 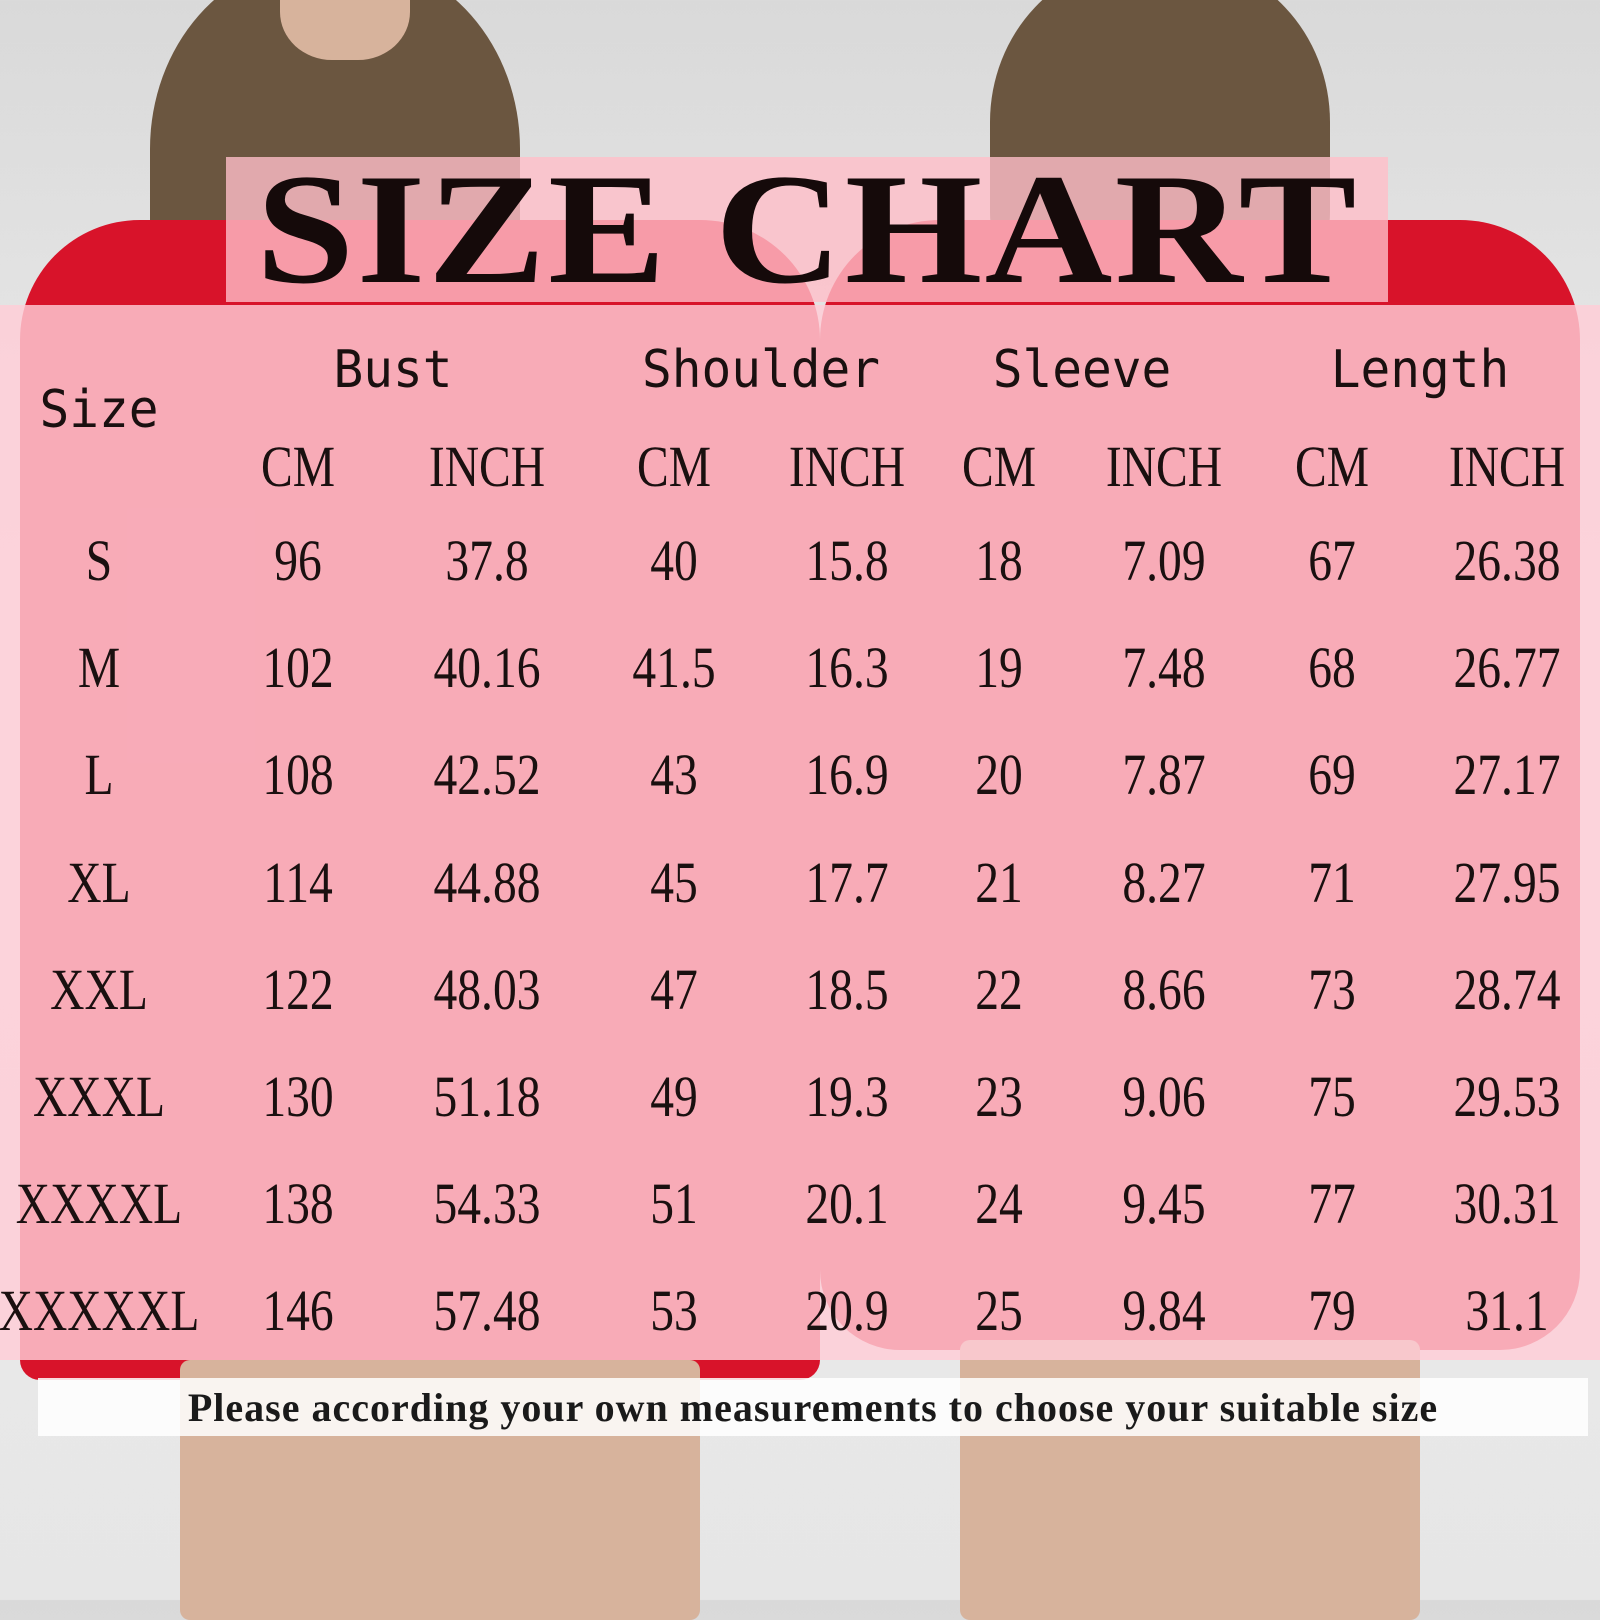 I want to click on table-cell: 49, so click(x=674, y=1096).